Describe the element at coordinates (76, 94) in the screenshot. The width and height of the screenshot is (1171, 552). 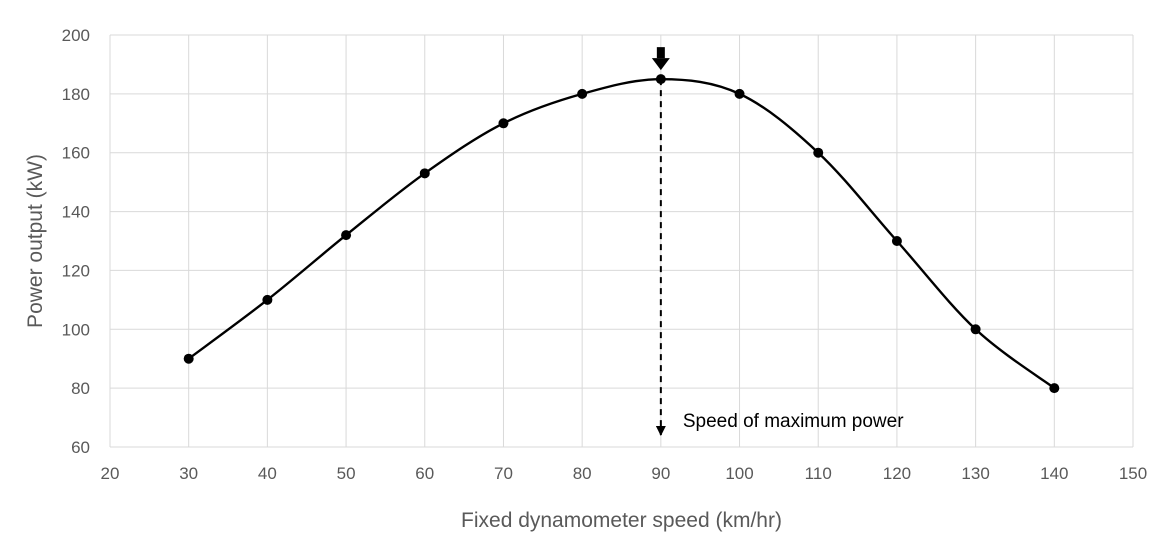
I see `y-tick-label: 180` at that location.